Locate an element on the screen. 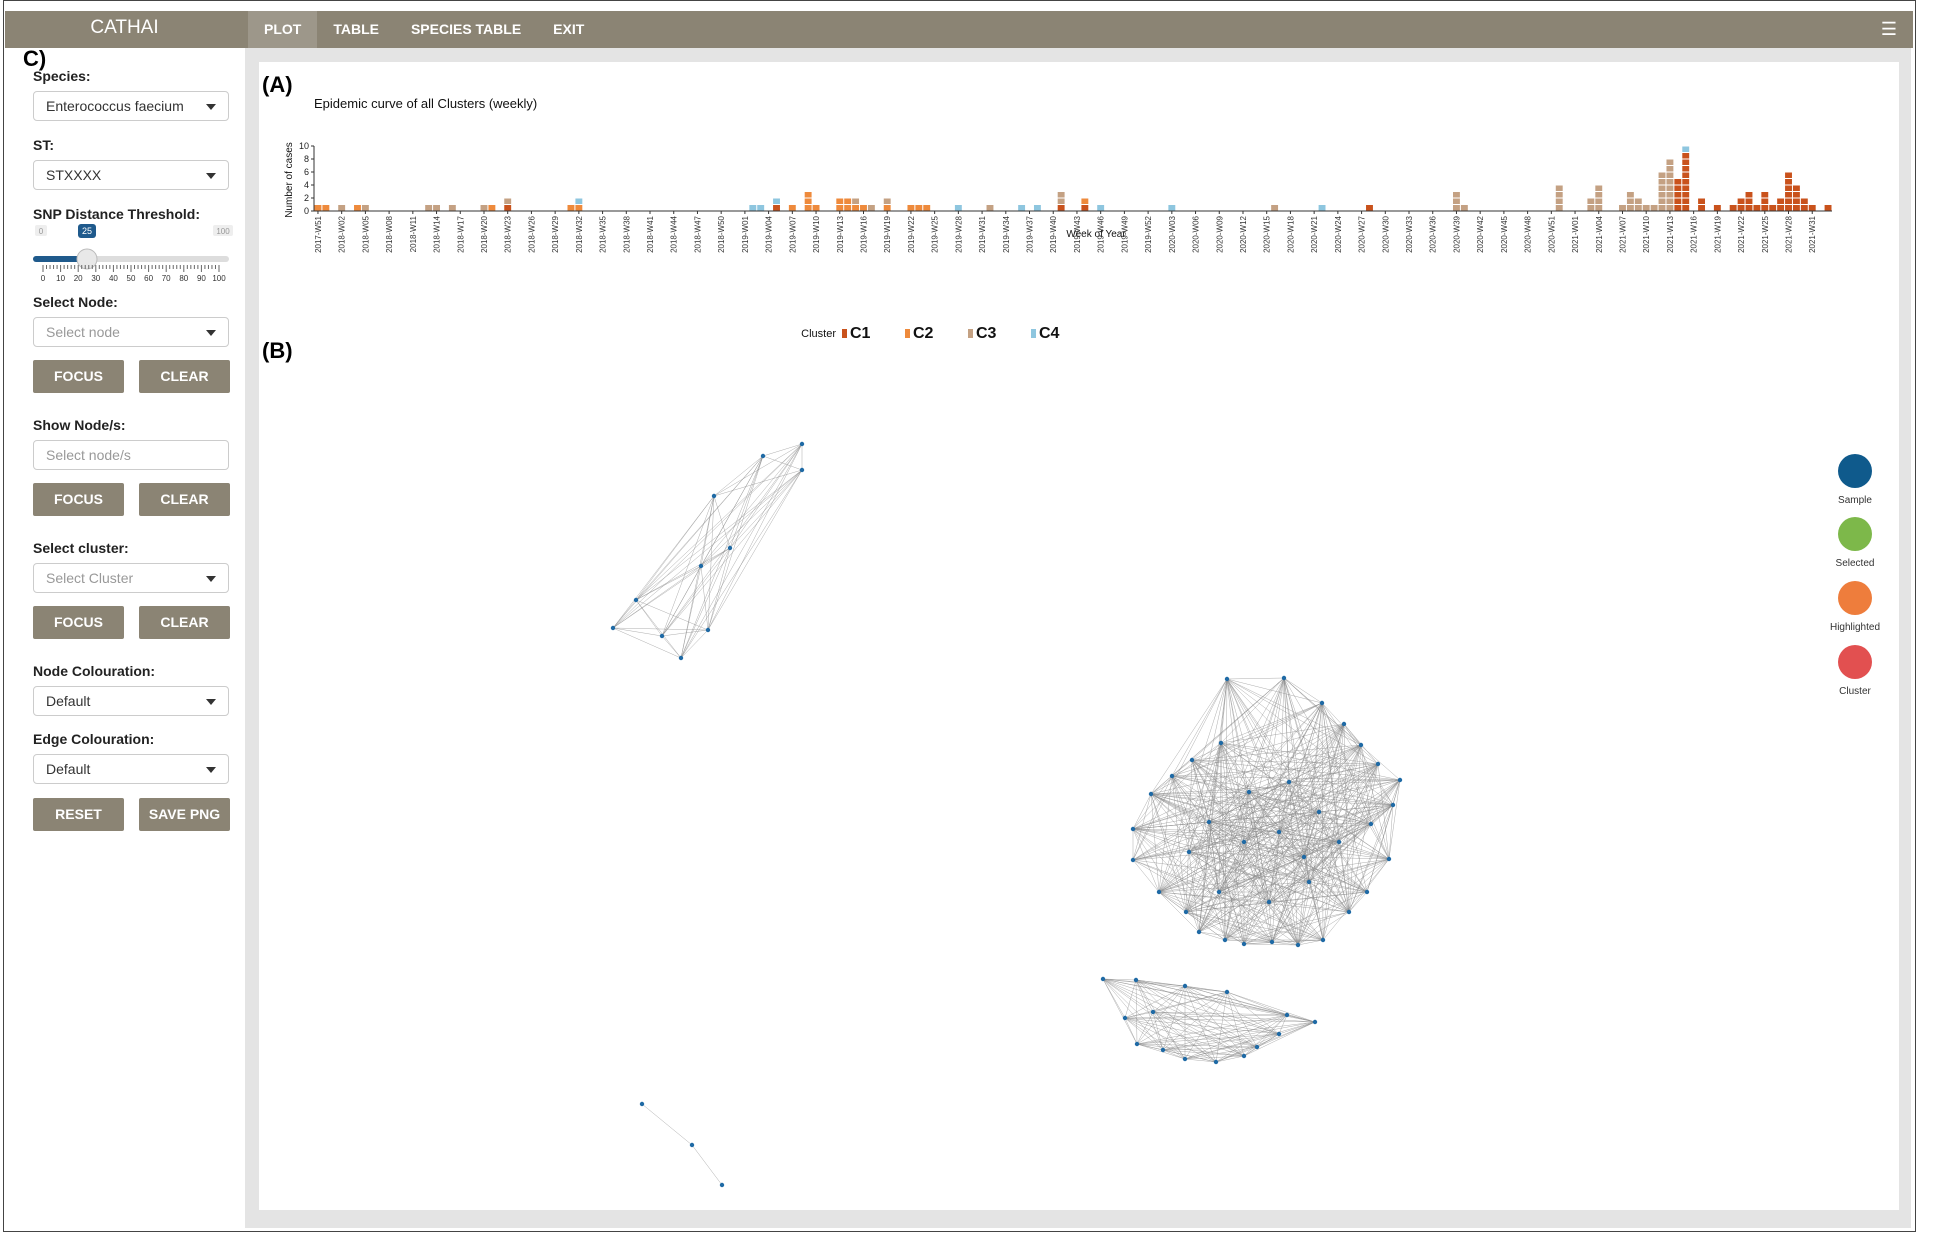 This screenshot has width=1935, height=1240. tab-species-table: SPECIES TABLE is located at coordinates (466, 29).